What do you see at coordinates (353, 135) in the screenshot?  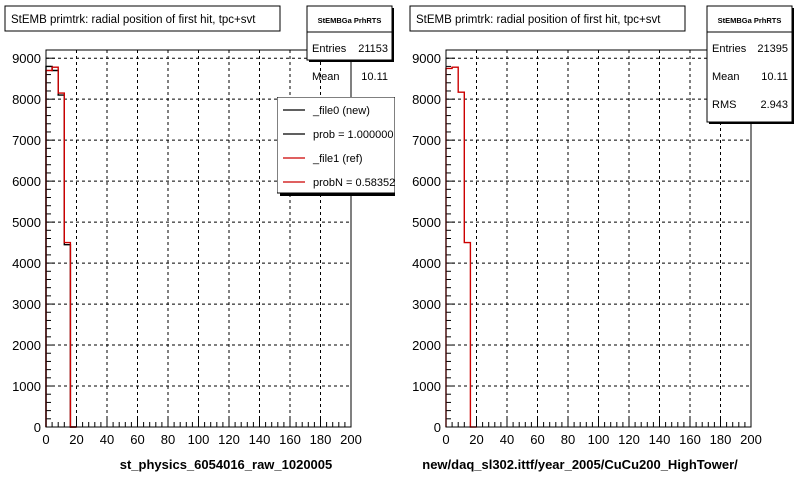 I see `legend-label-2: prob = 1.000000` at bounding box center [353, 135].